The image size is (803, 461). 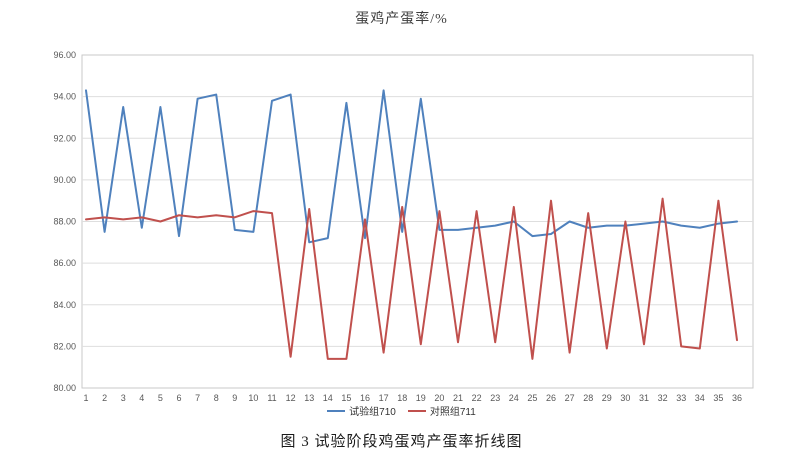 I want to click on figure-caption: 图 3 试验阶段鸡蛋鸡产蛋率折线图, so click(x=401, y=442).